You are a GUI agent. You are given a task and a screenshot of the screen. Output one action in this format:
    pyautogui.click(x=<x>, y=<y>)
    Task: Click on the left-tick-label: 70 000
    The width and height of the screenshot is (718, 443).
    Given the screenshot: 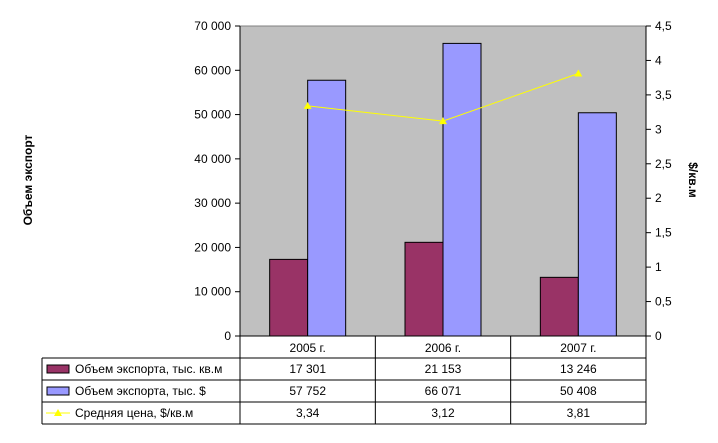 What is the action you would take?
    pyautogui.click(x=212, y=26)
    